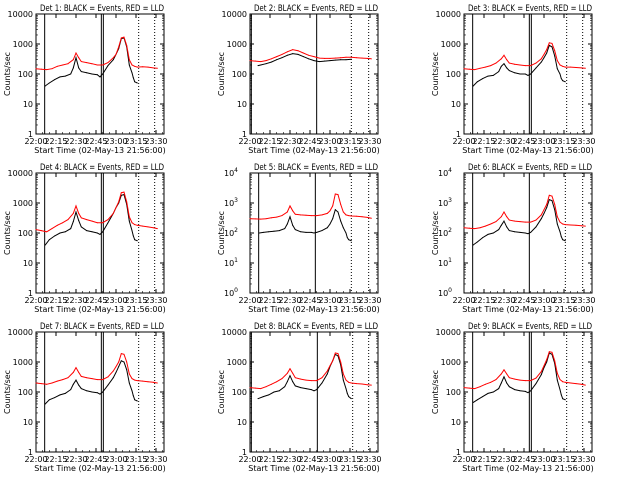 The width and height of the screenshot is (640, 480). What do you see at coordinates (463, 300) in the screenshot?
I see `x-tick-label: 22:00` at bounding box center [463, 300].